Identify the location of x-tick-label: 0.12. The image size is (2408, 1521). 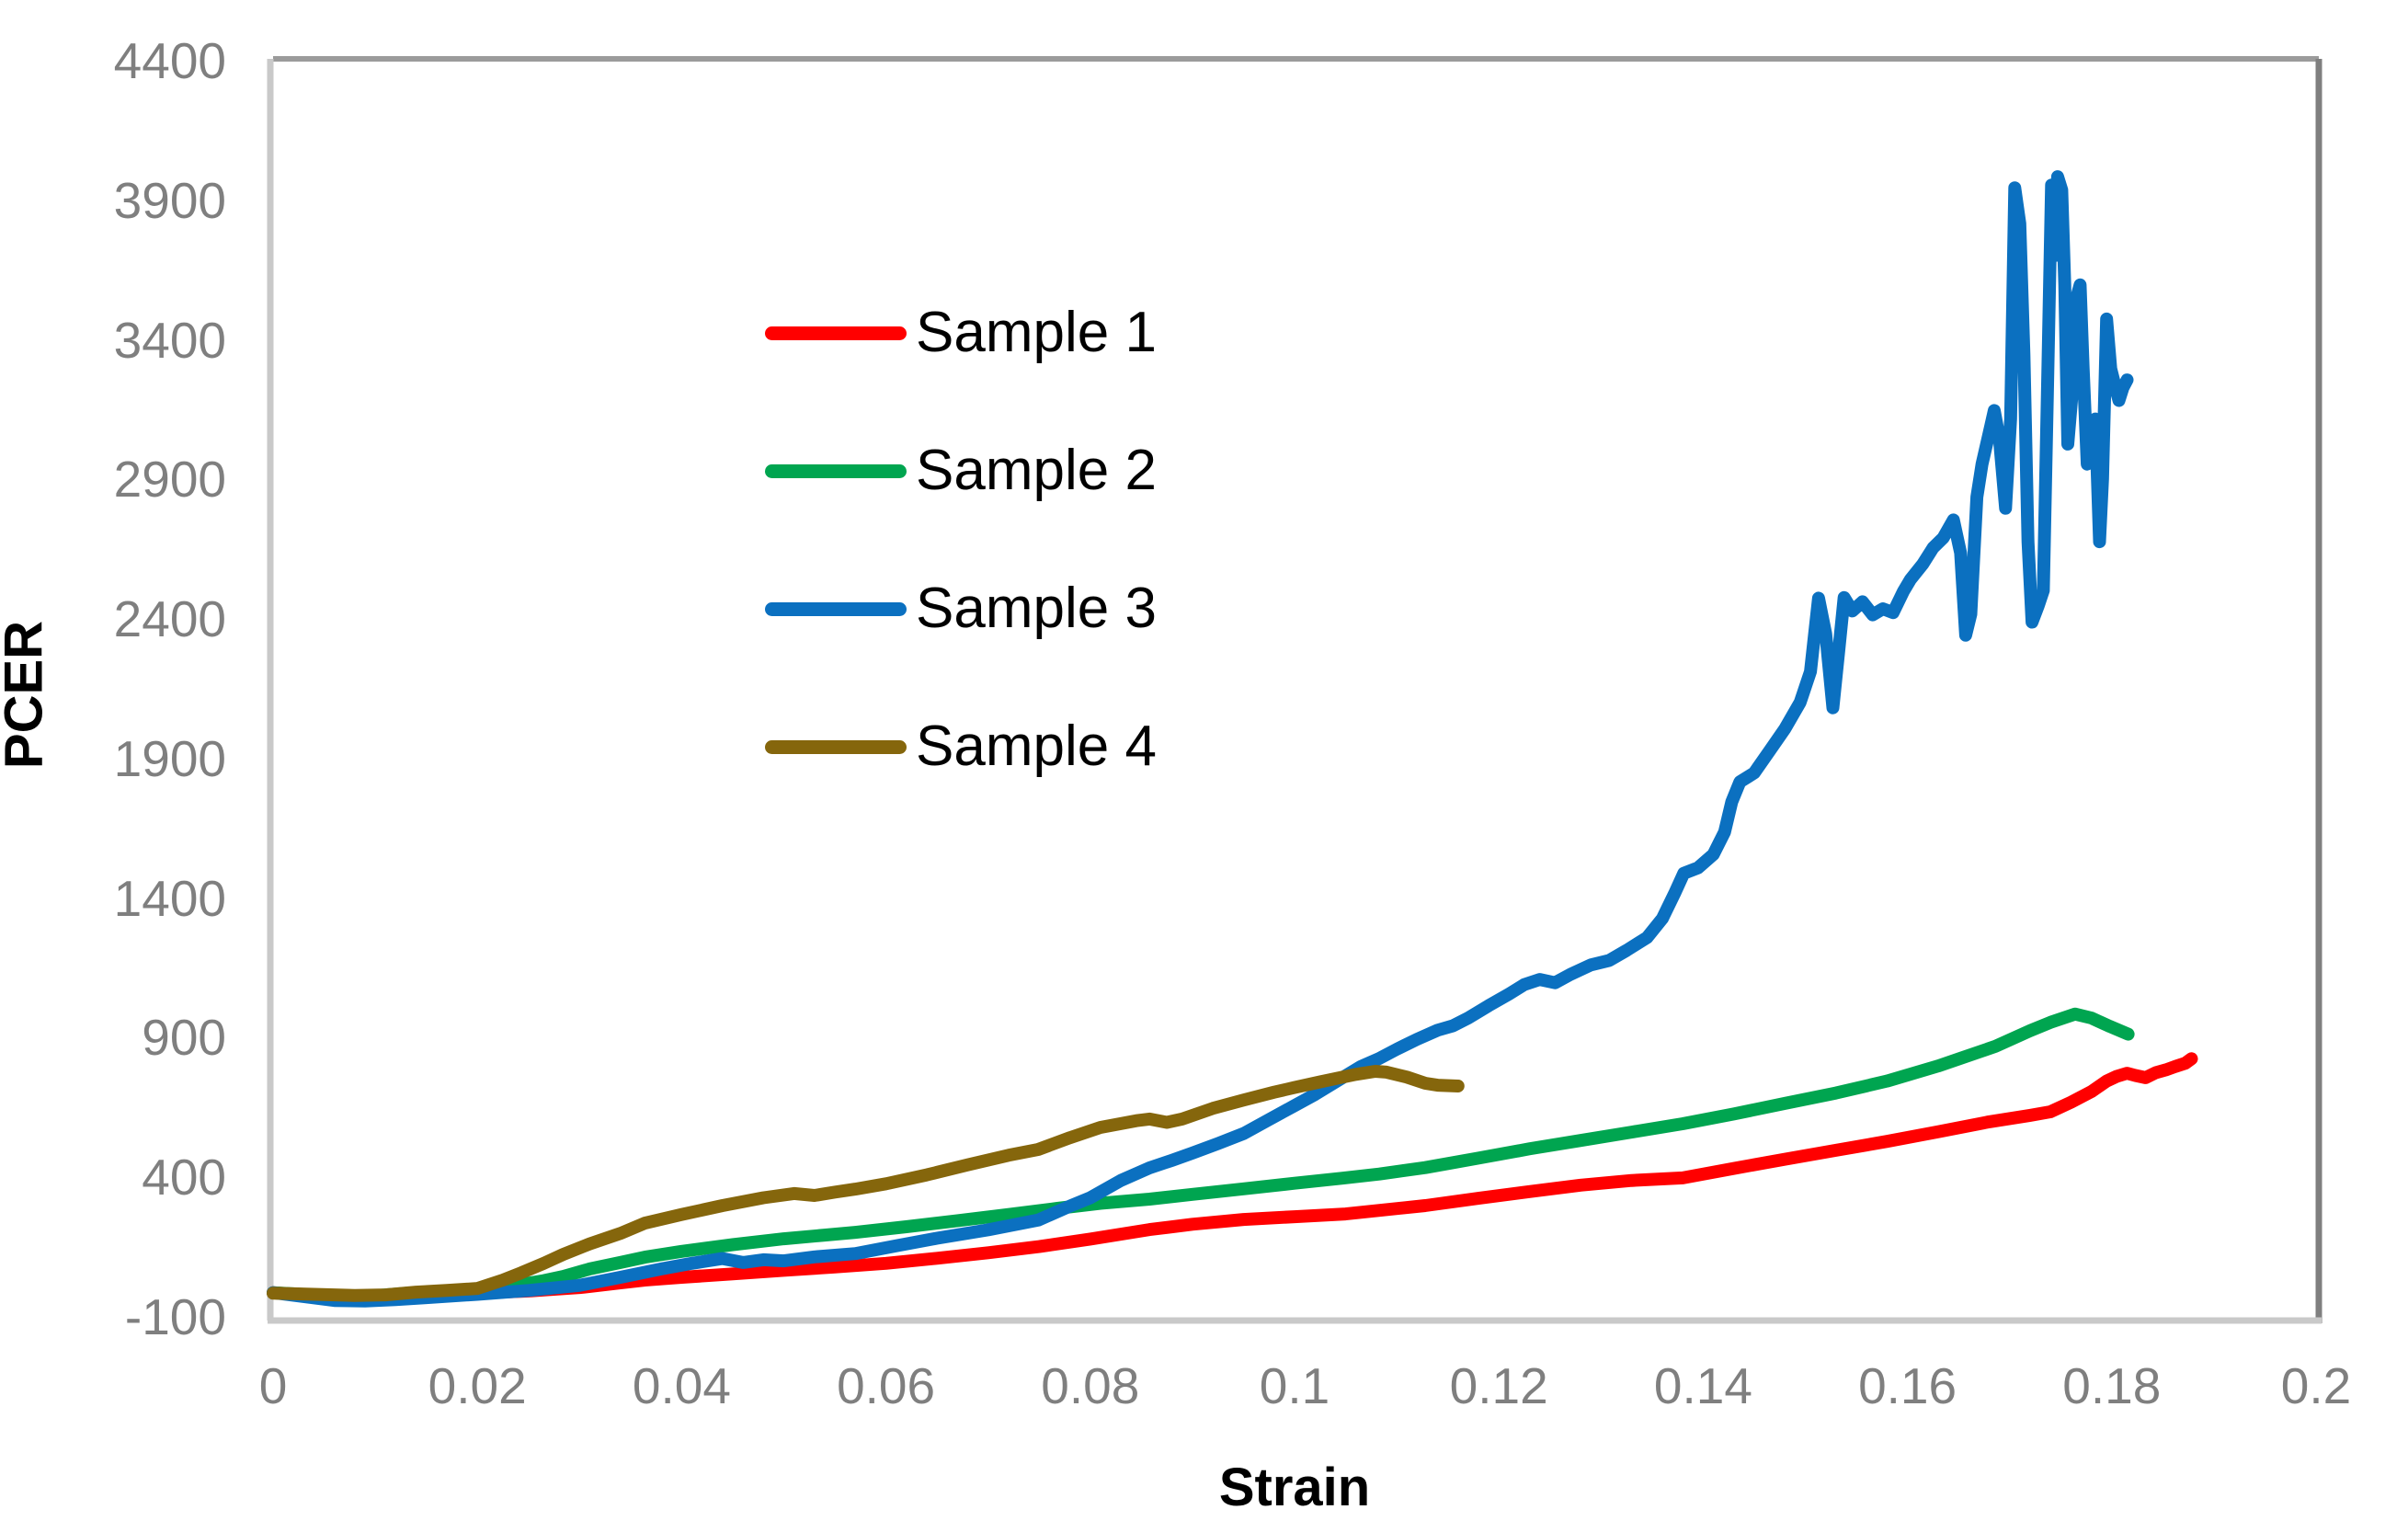
(1498, 1385).